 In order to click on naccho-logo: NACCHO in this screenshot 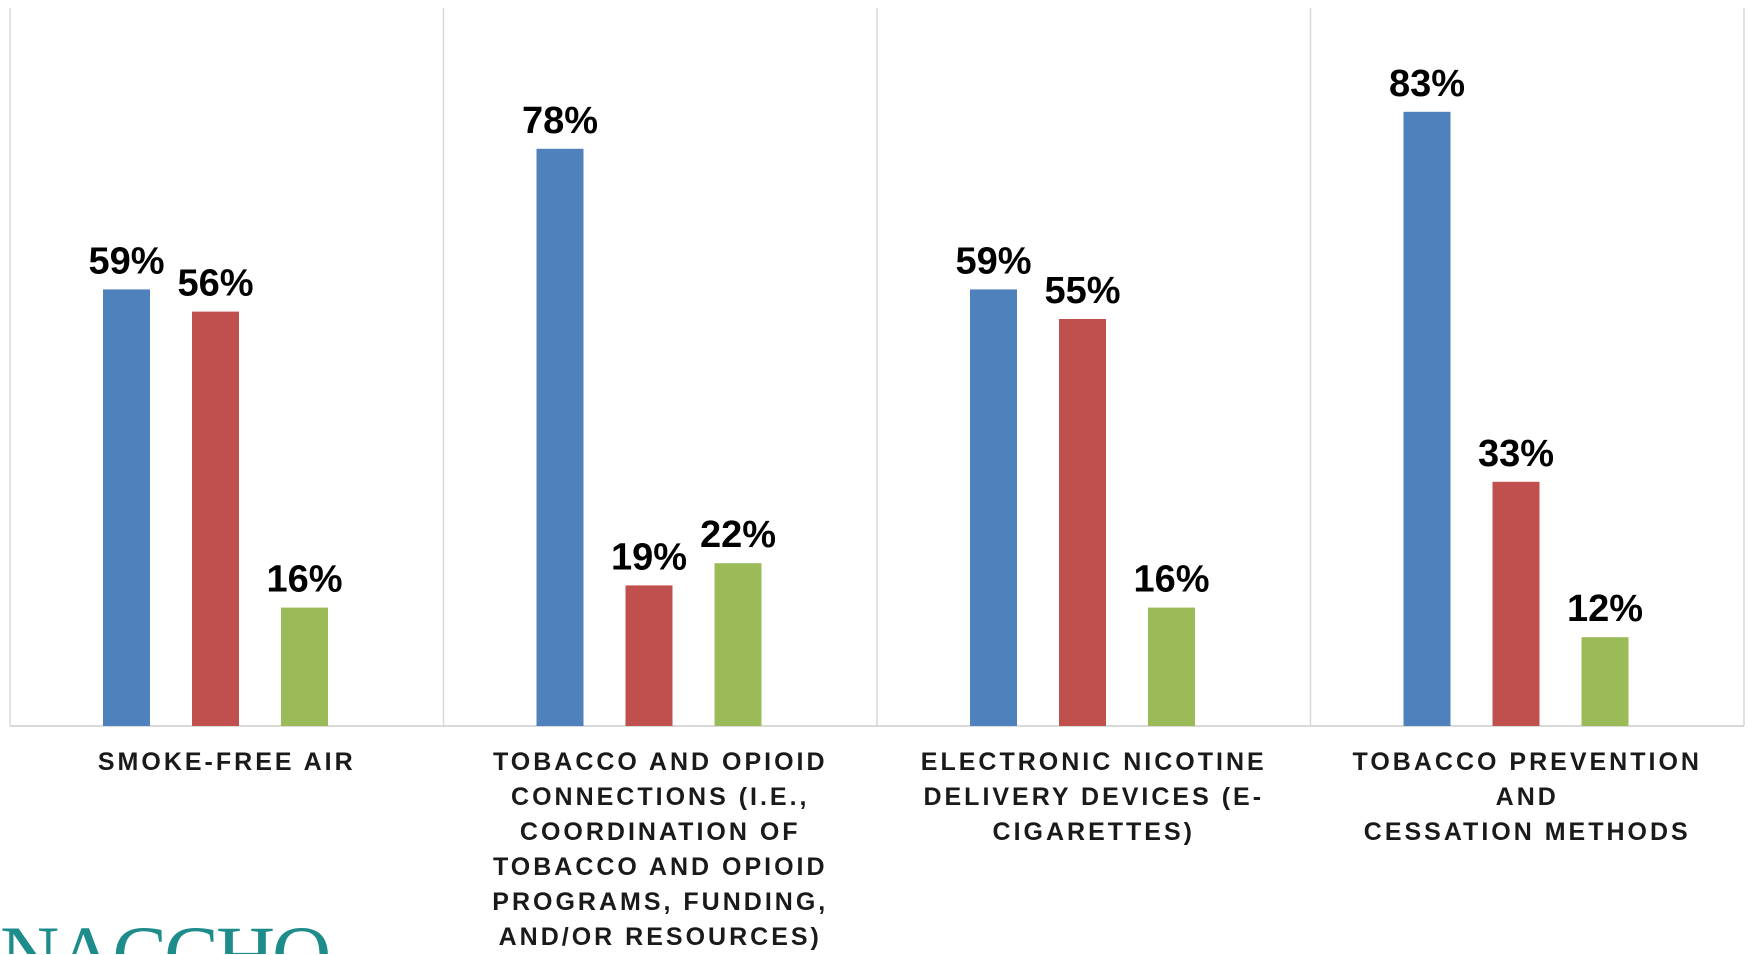, I will do `click(175, 932)`.